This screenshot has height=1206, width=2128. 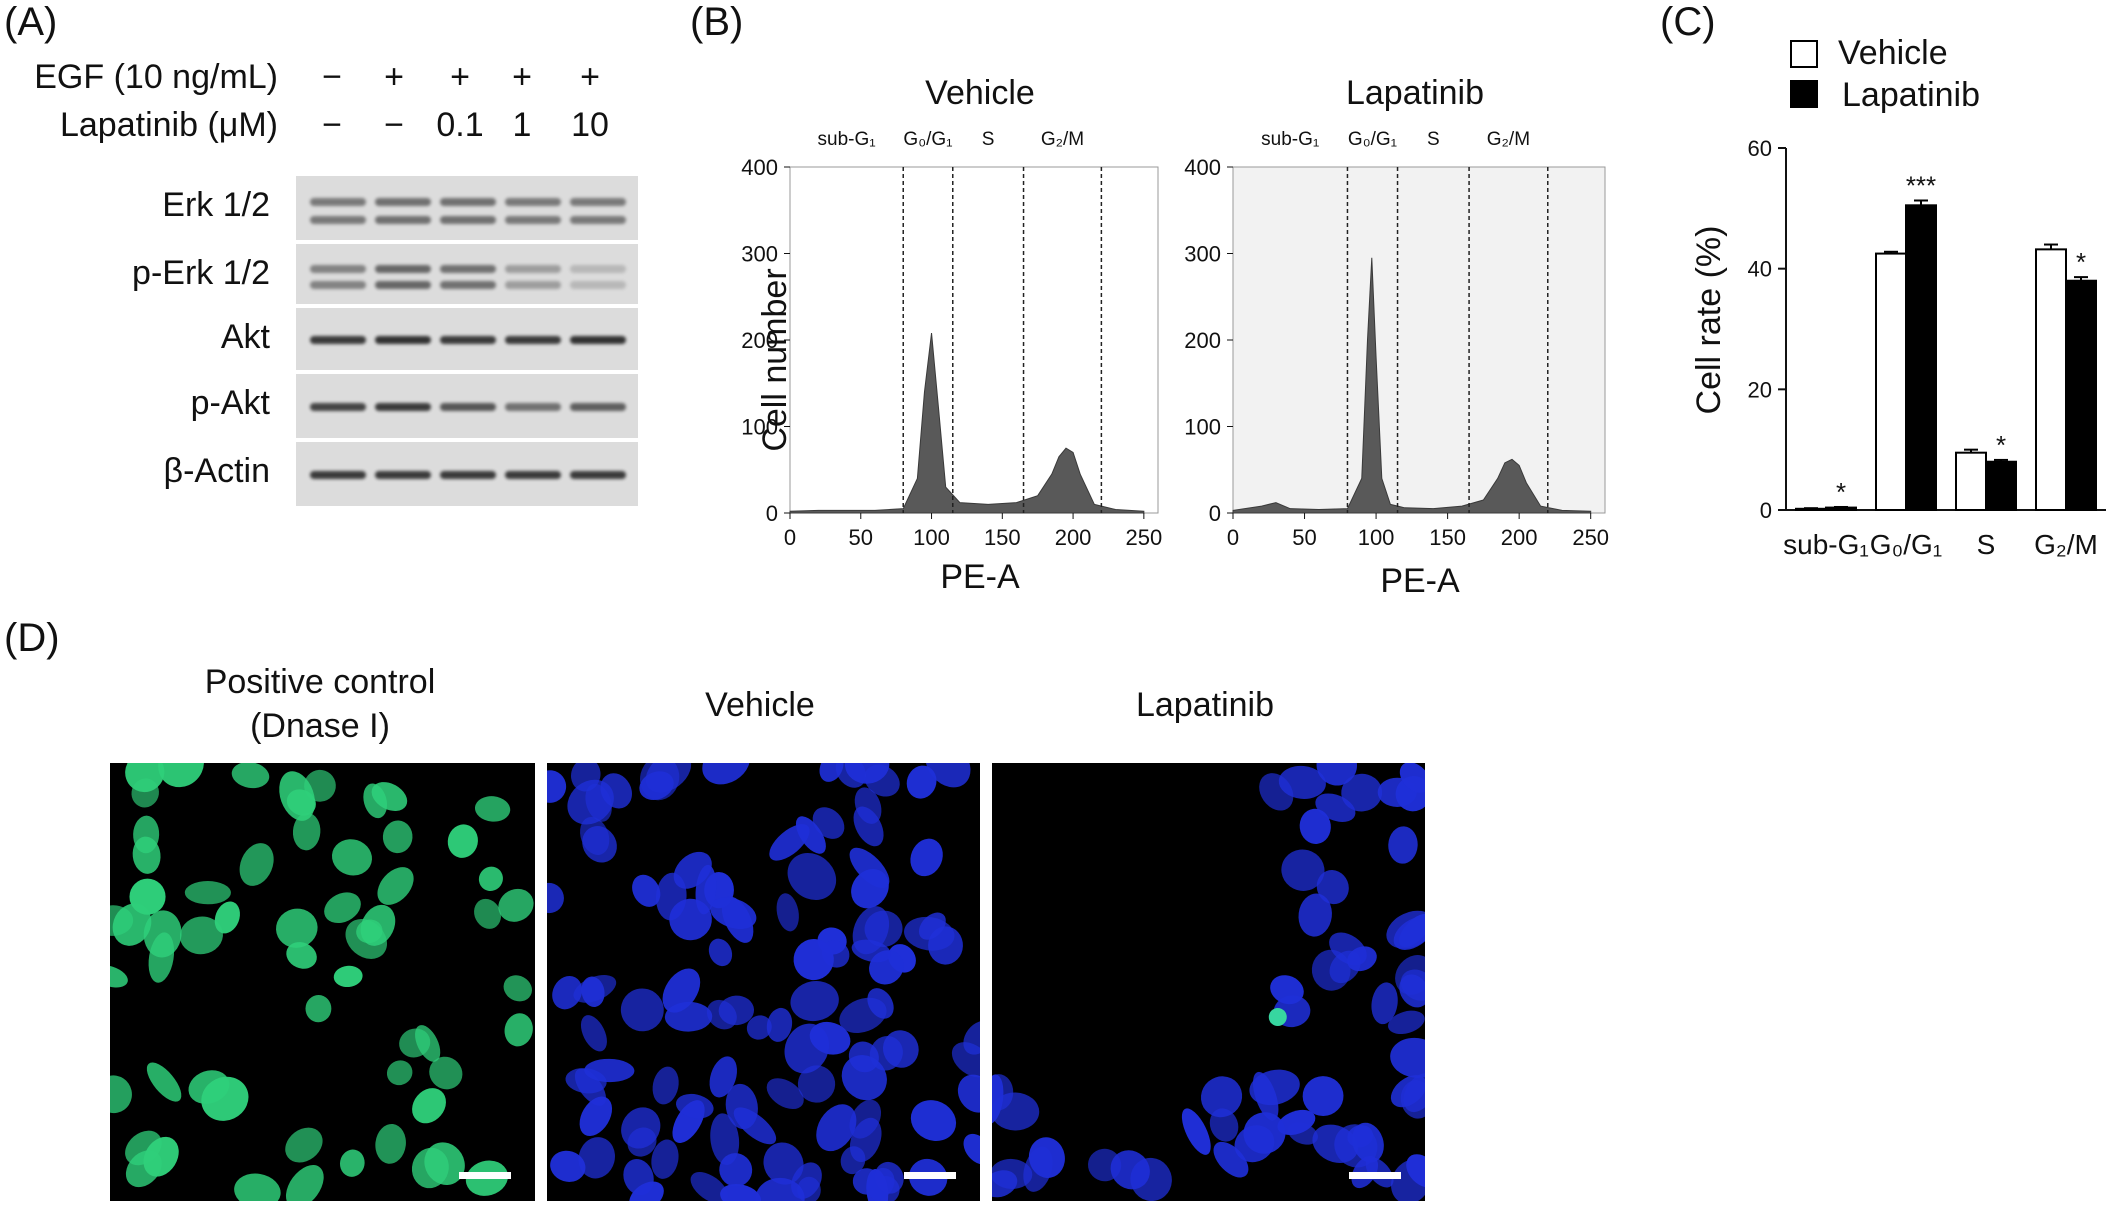 I want to click on egf-label: EGF (10 ng/mL), so click(x=156, y=77).